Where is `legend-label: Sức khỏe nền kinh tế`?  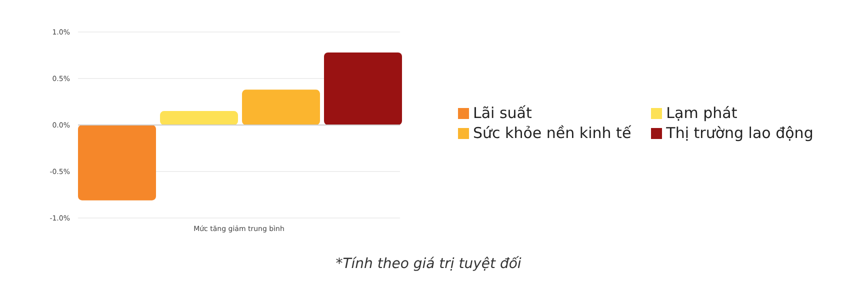 legend-label: Sức khỏe nền kinh tế is located at coordinates (552, 133).